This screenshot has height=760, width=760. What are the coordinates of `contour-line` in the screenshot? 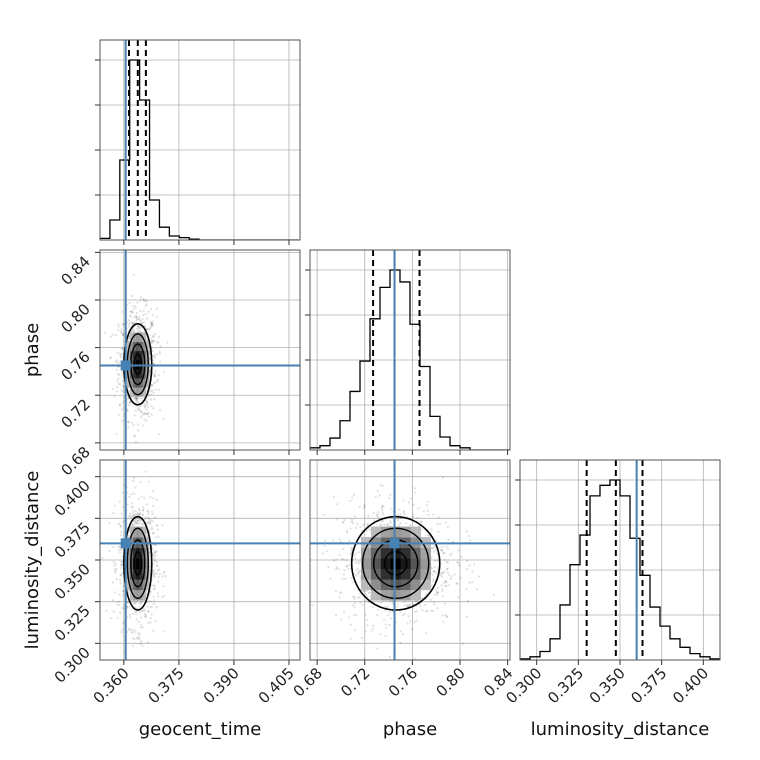 It's located at (138, 364).